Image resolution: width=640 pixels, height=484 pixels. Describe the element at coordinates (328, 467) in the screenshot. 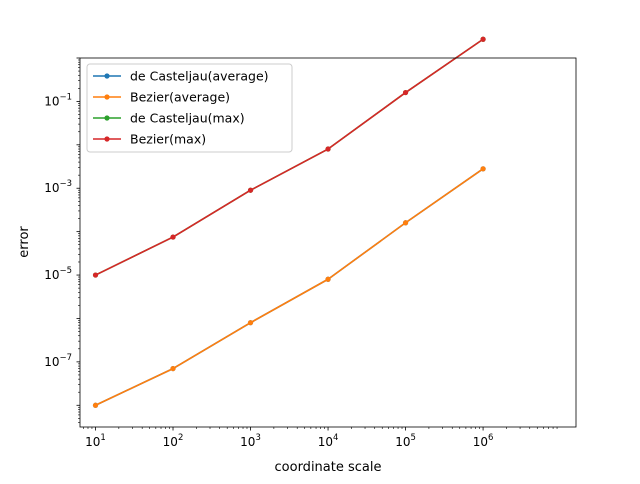

I see `x-axis-label: coordinate scale` at that location.